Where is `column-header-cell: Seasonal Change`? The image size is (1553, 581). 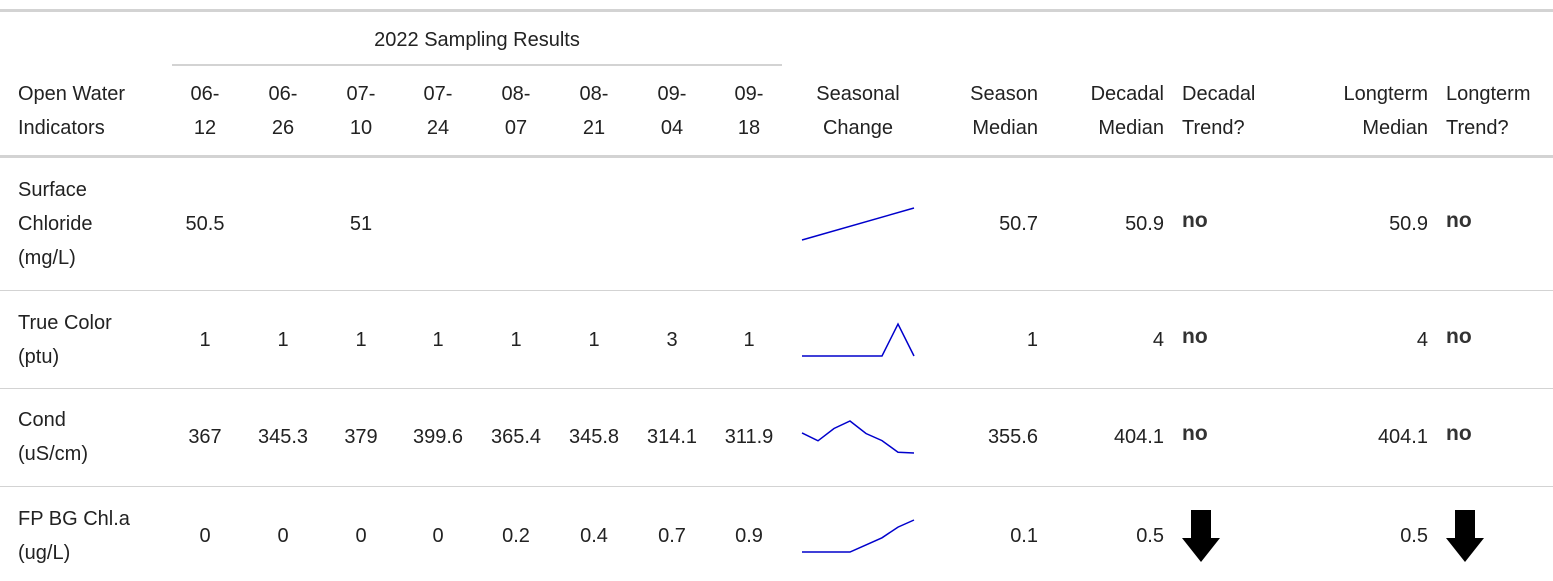
column-header-cell: Seasonal Change is located at coordinates (858, 111).